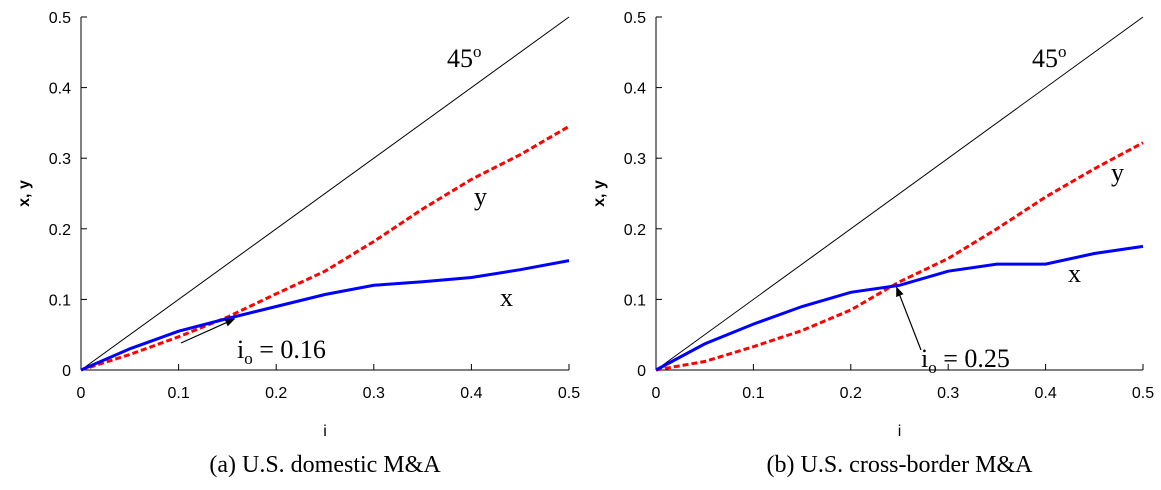 The height and width of the screenshot is (490, 1161). Describe the element at coordinates (900, 465) in the screenshot. I see `panel-caption: (b) U.S. cross-border M&A` at that location.